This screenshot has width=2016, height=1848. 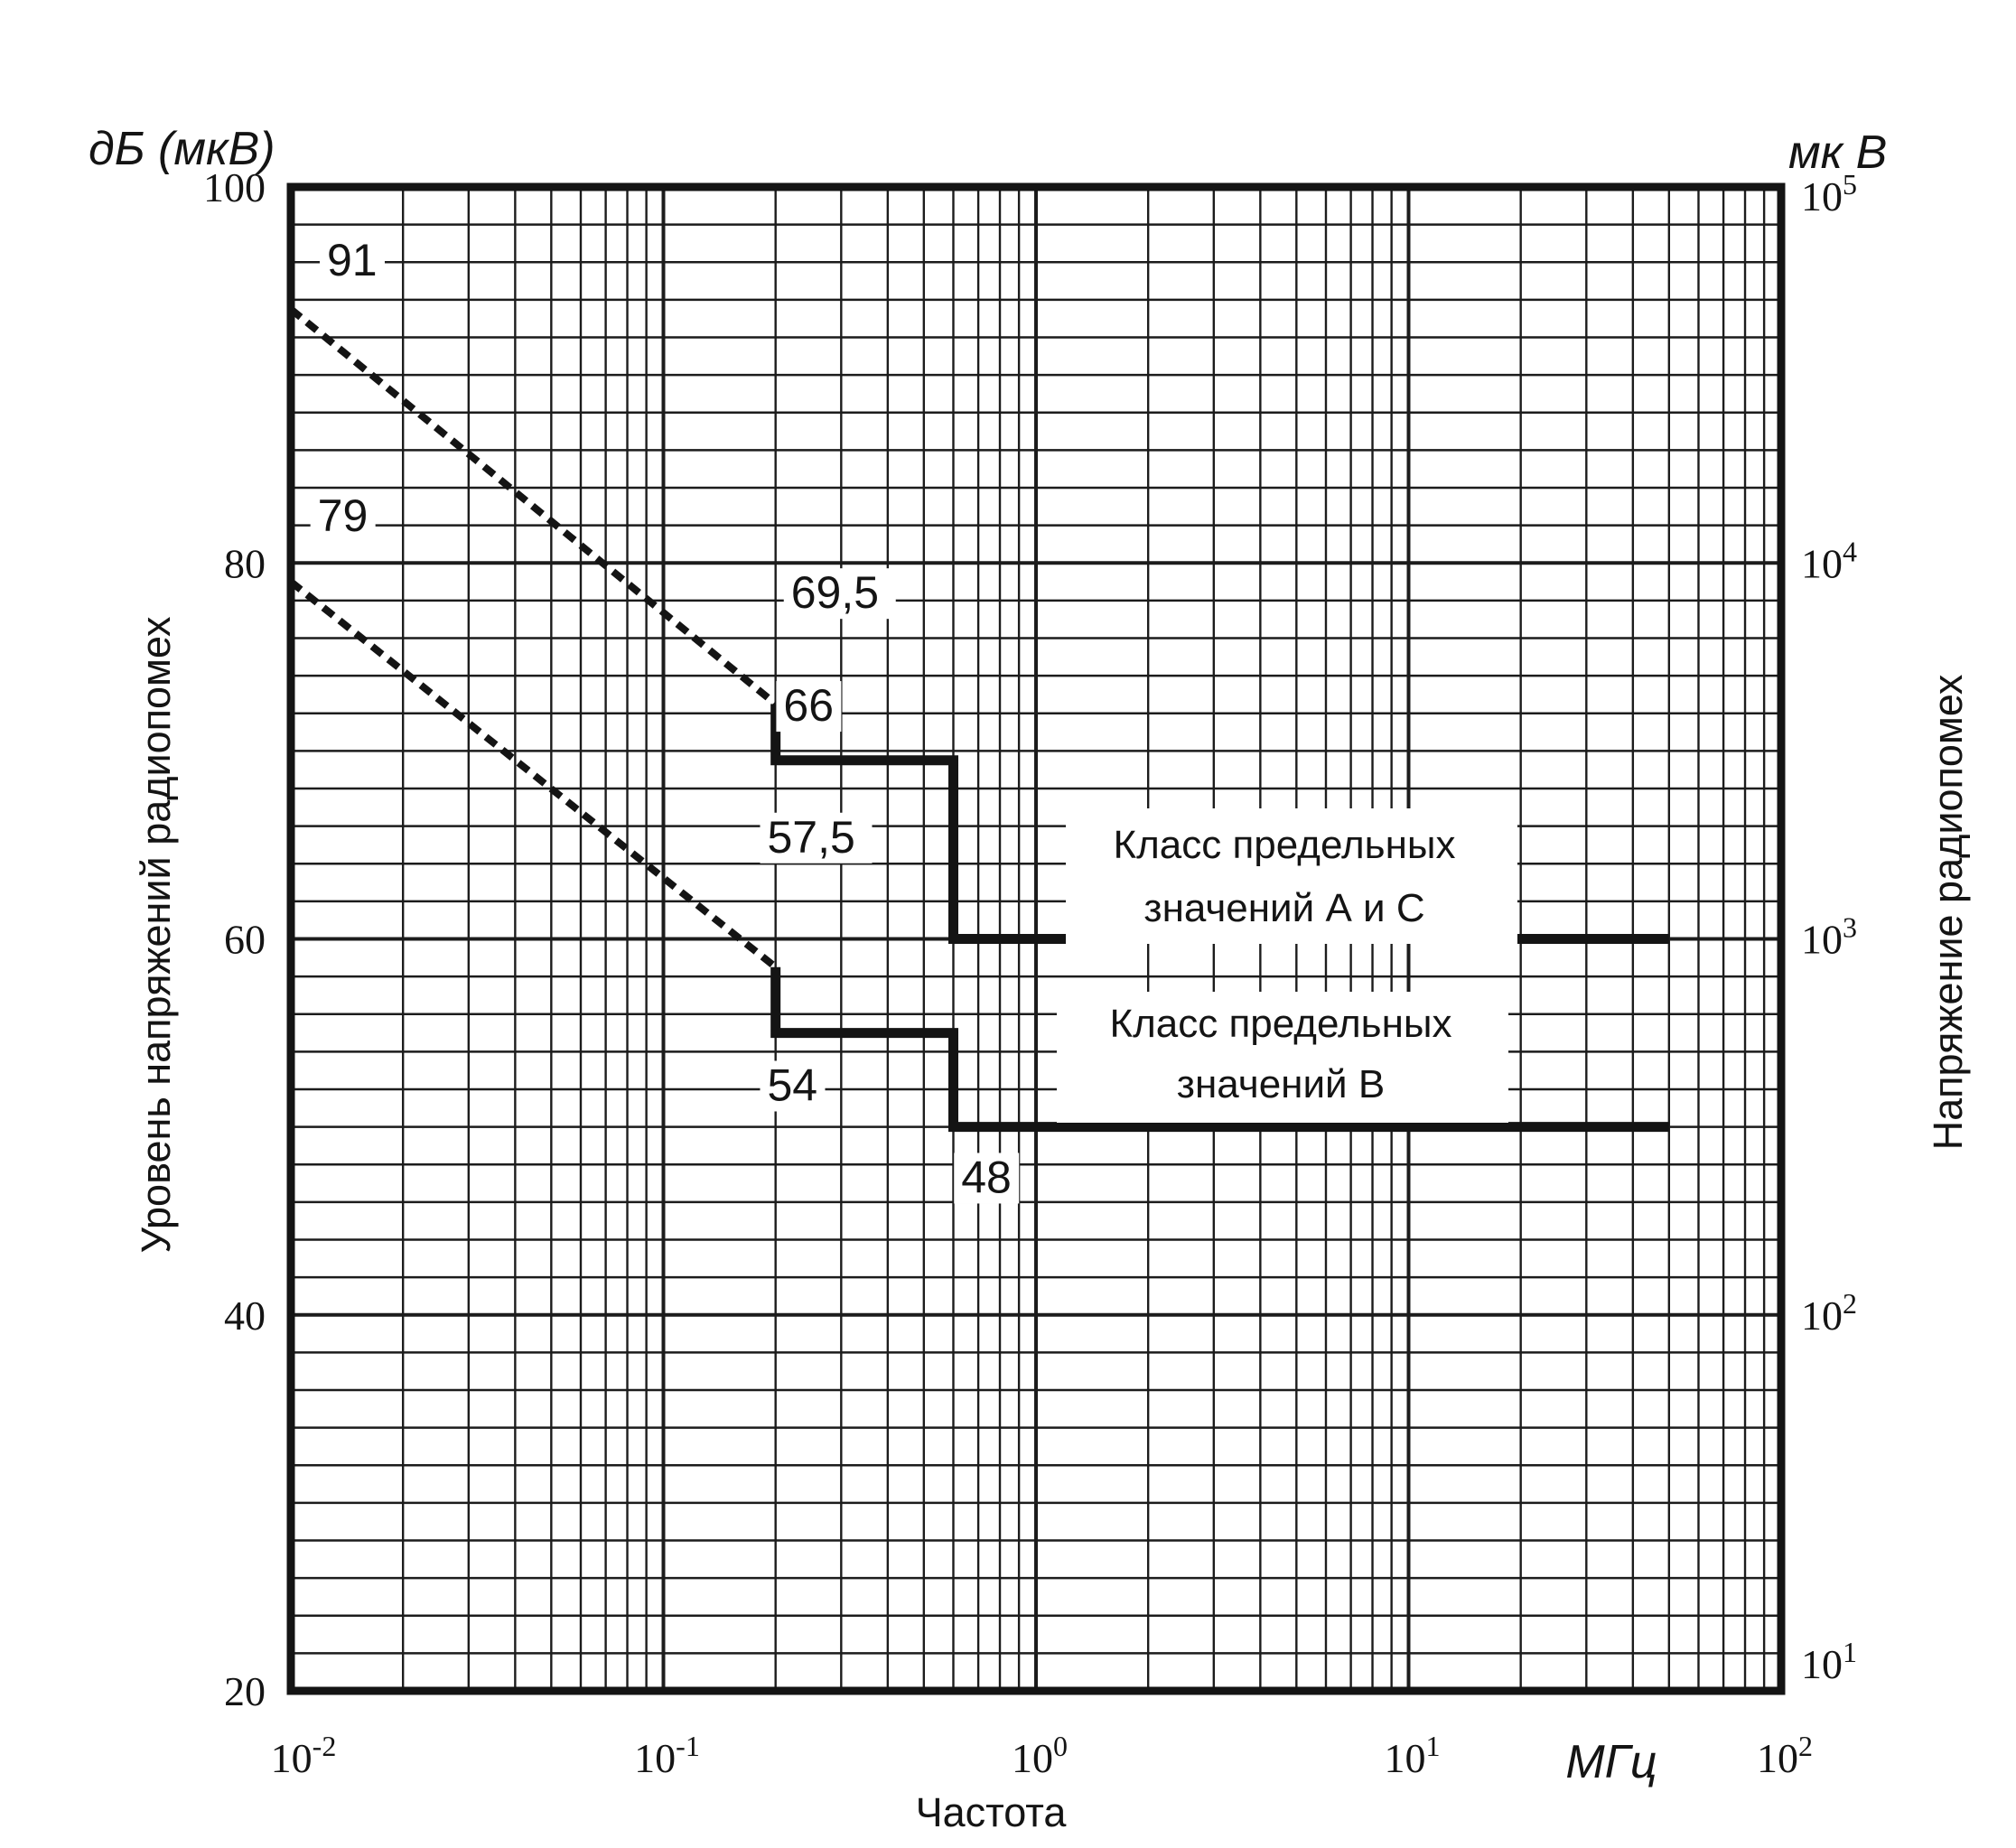 I want to click on annotation-label: 57,5, so click(x=810, y=837).